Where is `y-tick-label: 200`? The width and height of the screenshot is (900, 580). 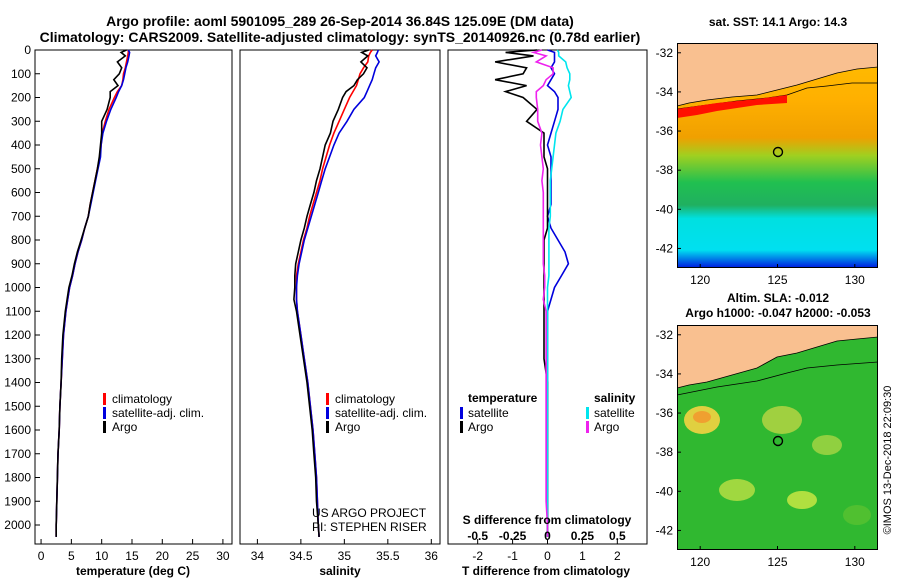
y-tick-label: 200 is located at coordinates (21, 98).